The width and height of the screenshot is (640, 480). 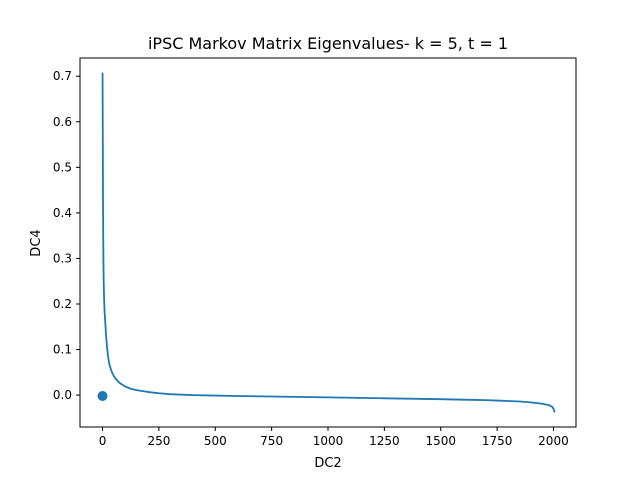 What do you see at coordinates (271, 441) in the screenshot?
I see `x-tick-label: 750` at bounding box center [271, 441].